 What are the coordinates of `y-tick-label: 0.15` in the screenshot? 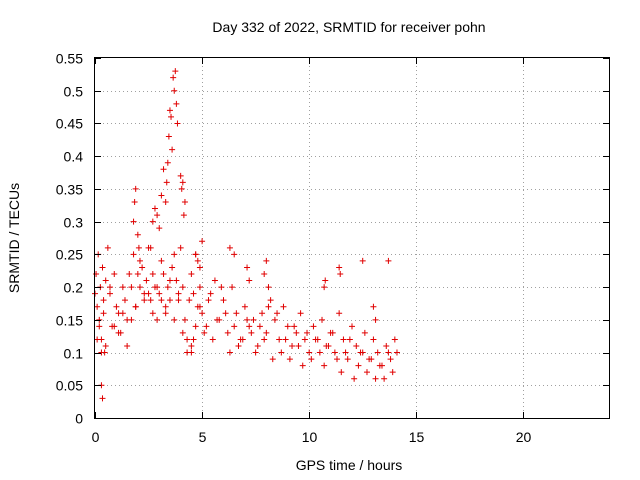 It's located at (69, 321).